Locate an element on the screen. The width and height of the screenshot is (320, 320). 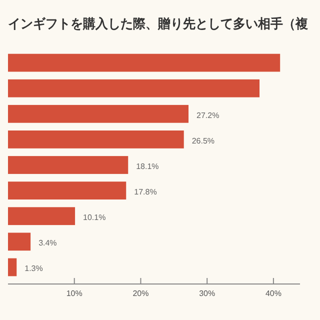
x-tick-label: 40% is located at coordinates (273, 293).